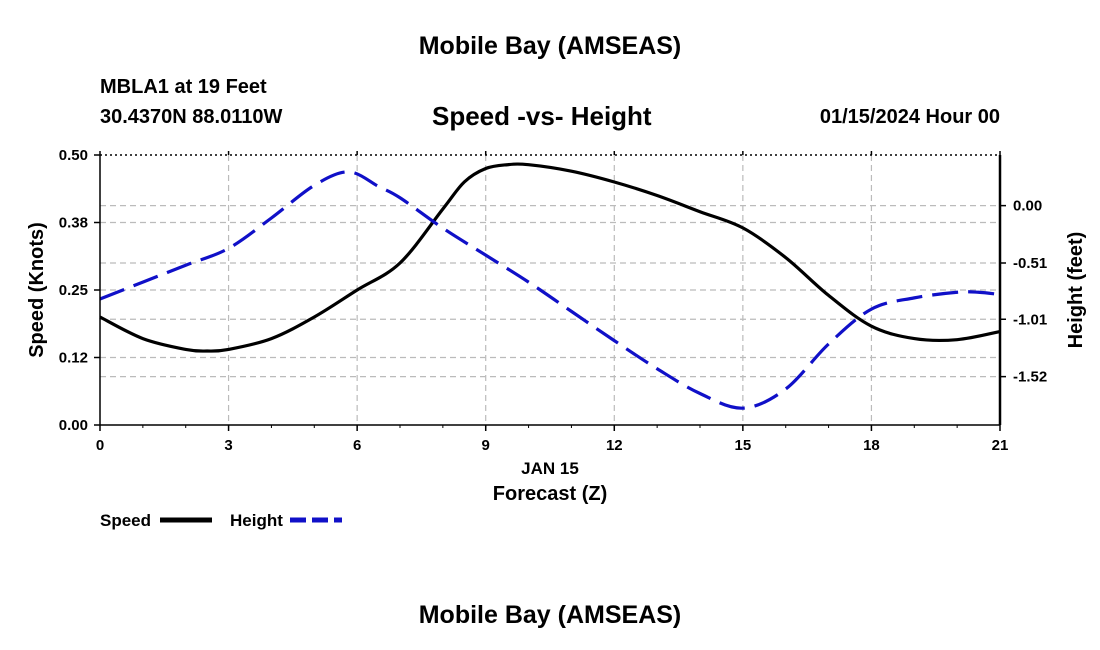 The height and width of the screenshot is (650, 1100). What do you see at coordinates (1076, 290) in the screenshot?
I see `y-axis-title-right: Height (feet)` at bounding box center [1076, 290].